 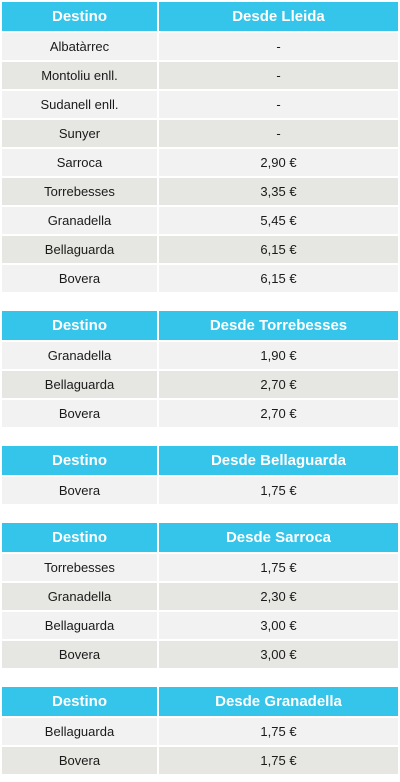 I want to click on price-cell: 3,35 €, so click(x=278, y=192).